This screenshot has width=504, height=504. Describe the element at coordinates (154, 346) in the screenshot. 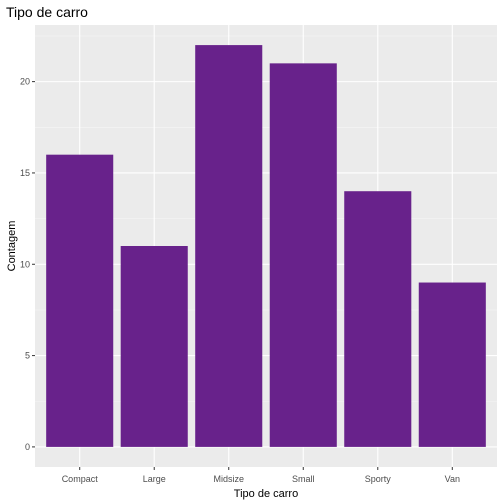

I see `bar-large` at that location.